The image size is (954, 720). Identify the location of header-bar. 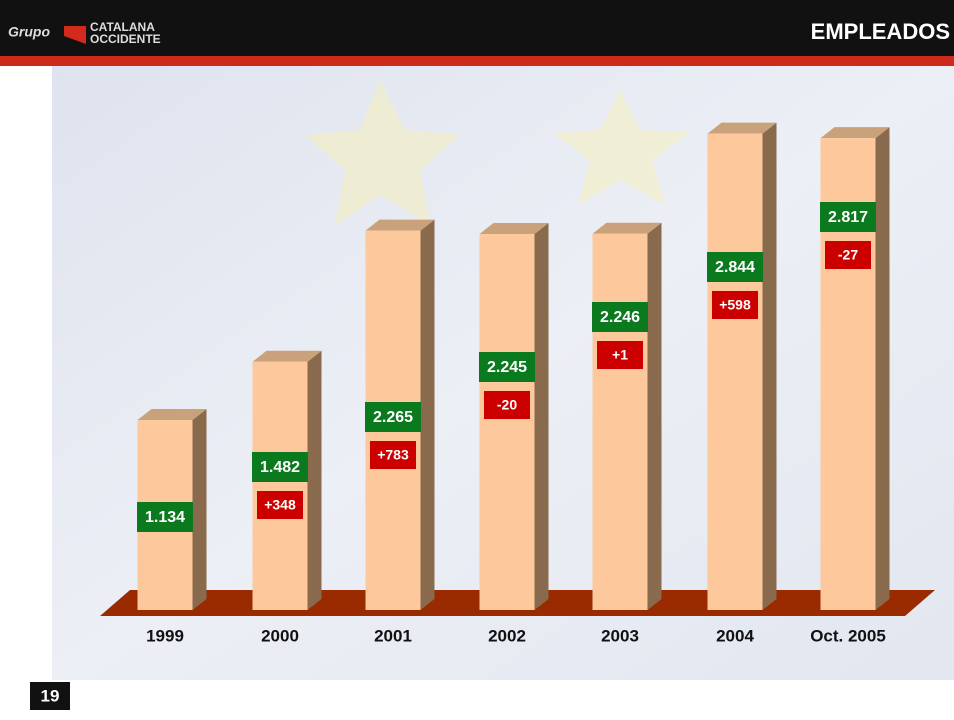
(477, 28).